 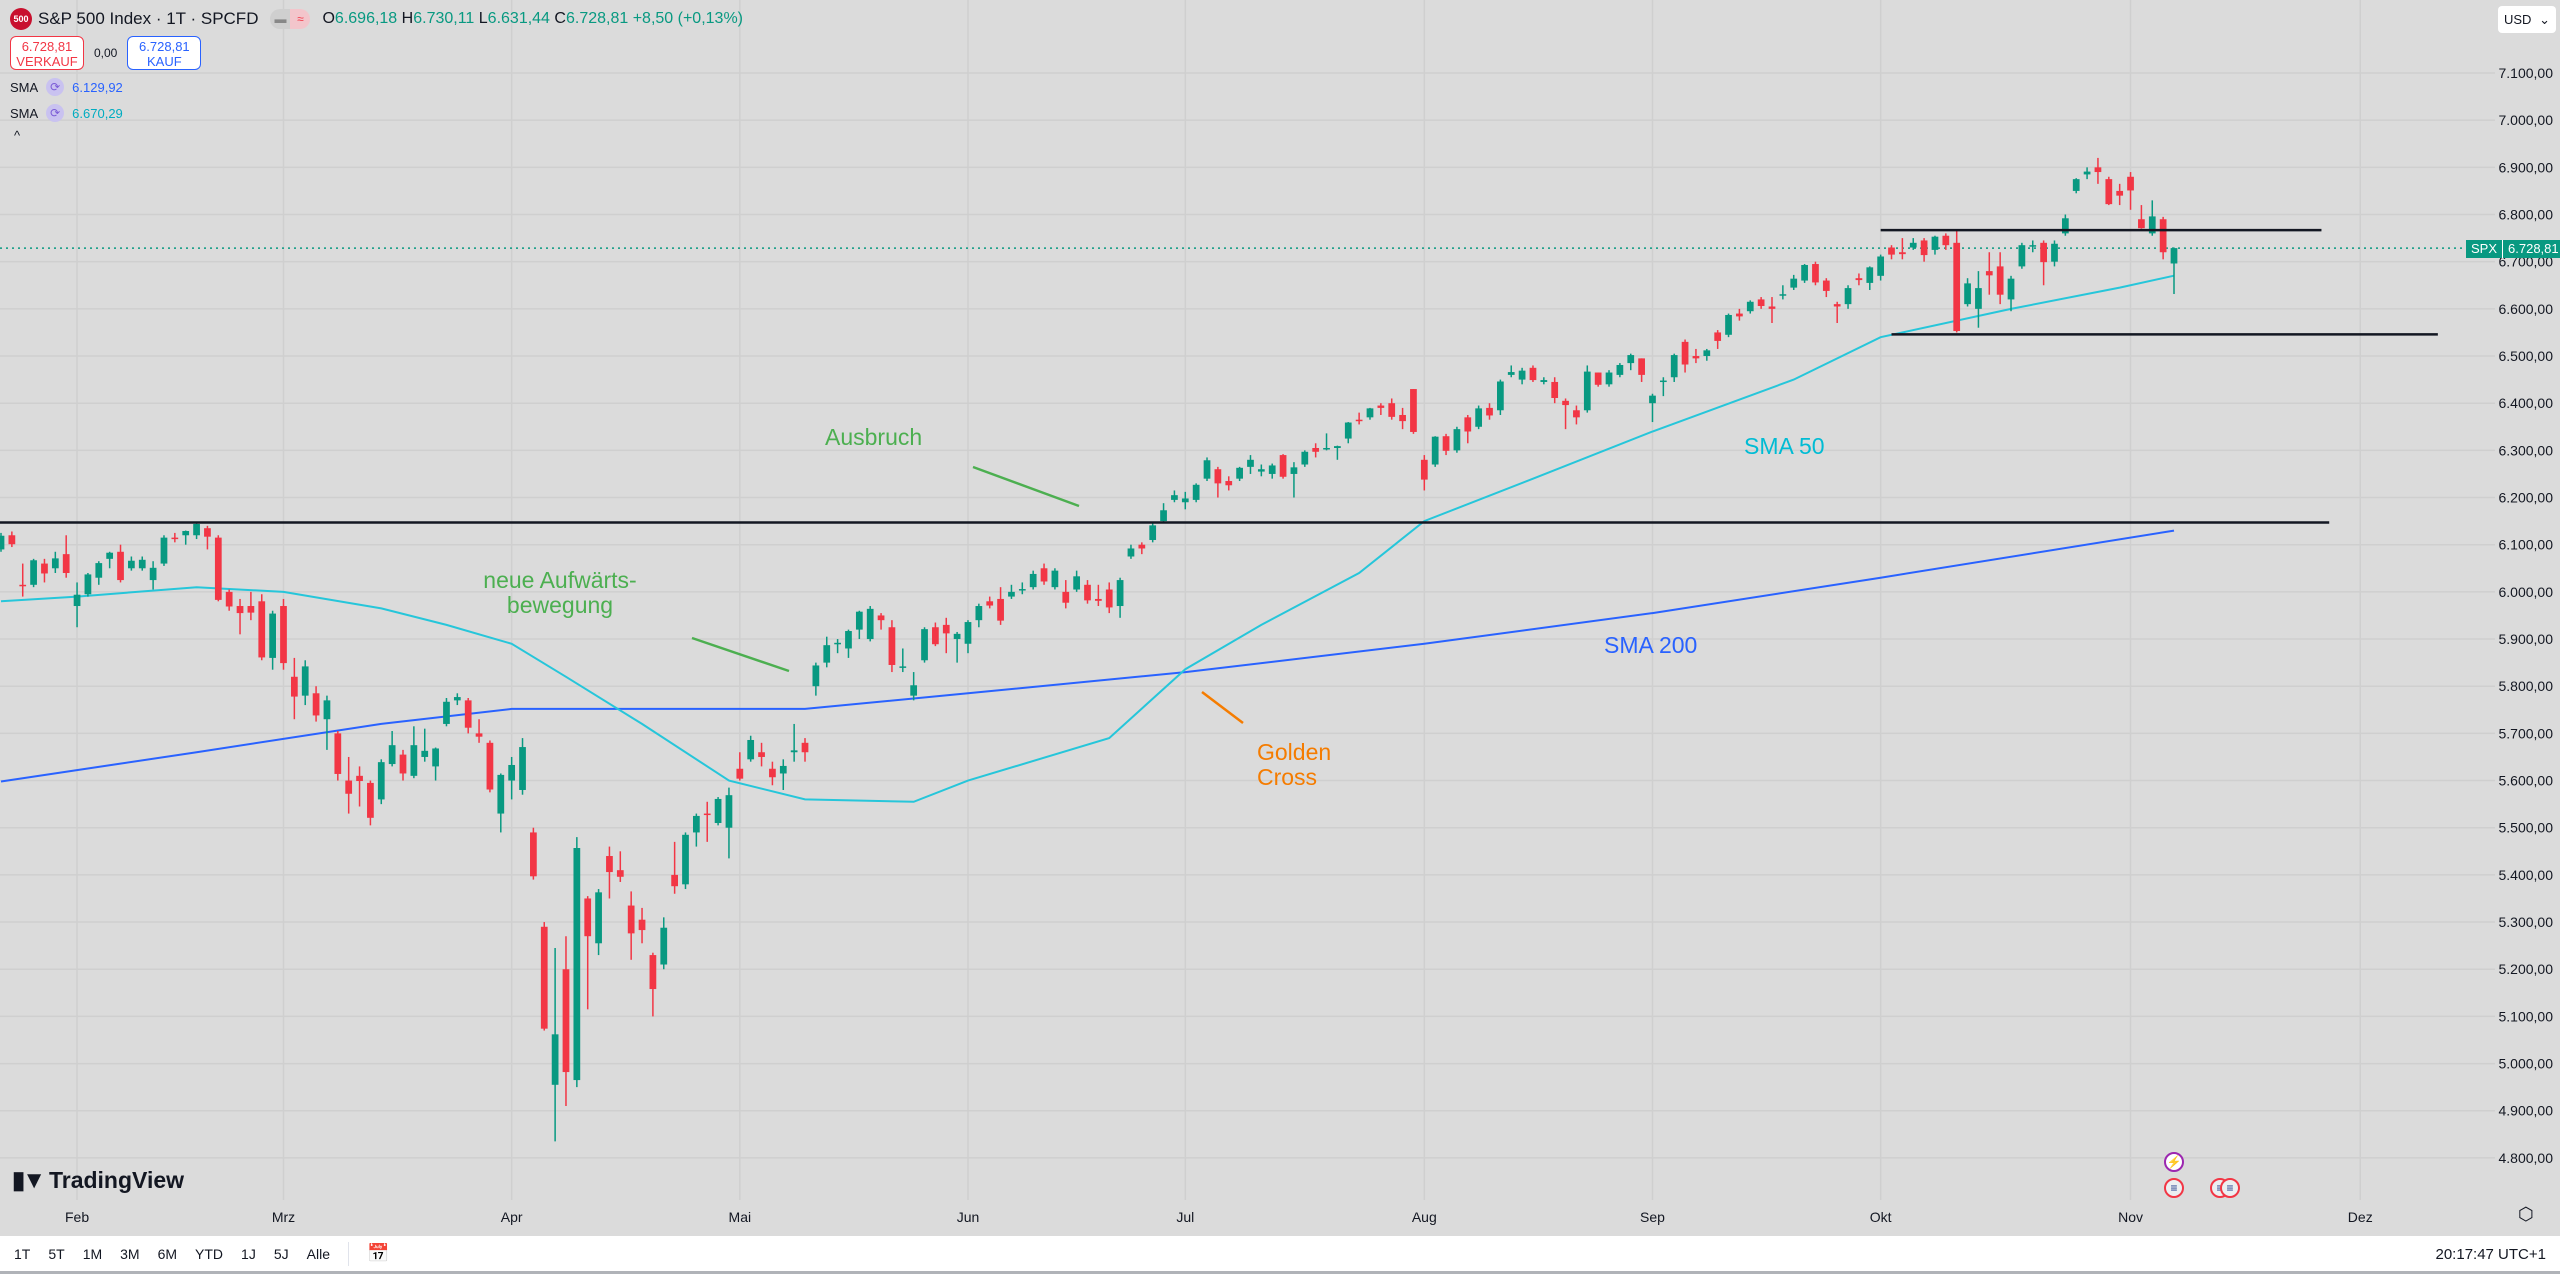 I want to click on annotation-golden-cross: Golden Cross, so click(x=1294, y=764).